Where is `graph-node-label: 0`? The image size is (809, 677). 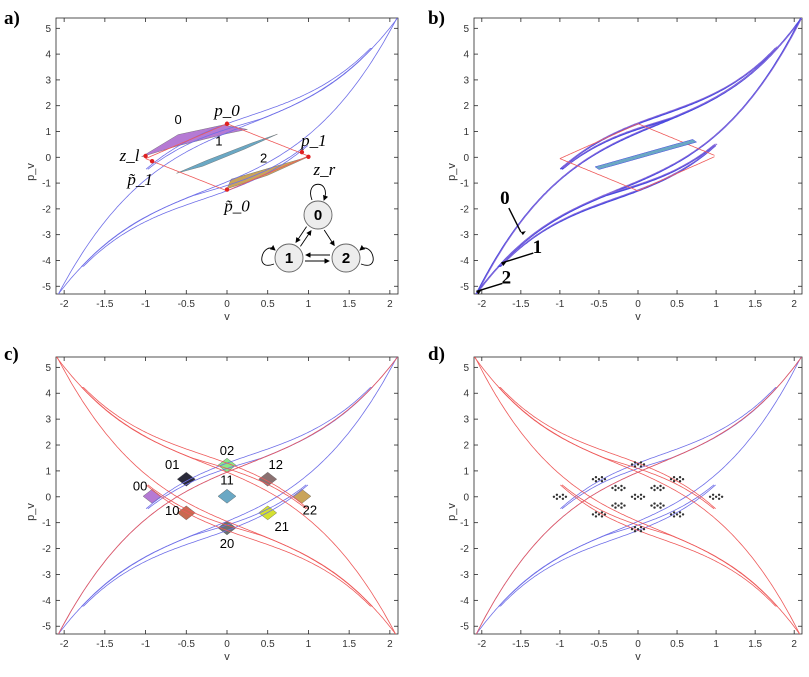 graph-node-label: 0 is located at coordinates (318, 215).